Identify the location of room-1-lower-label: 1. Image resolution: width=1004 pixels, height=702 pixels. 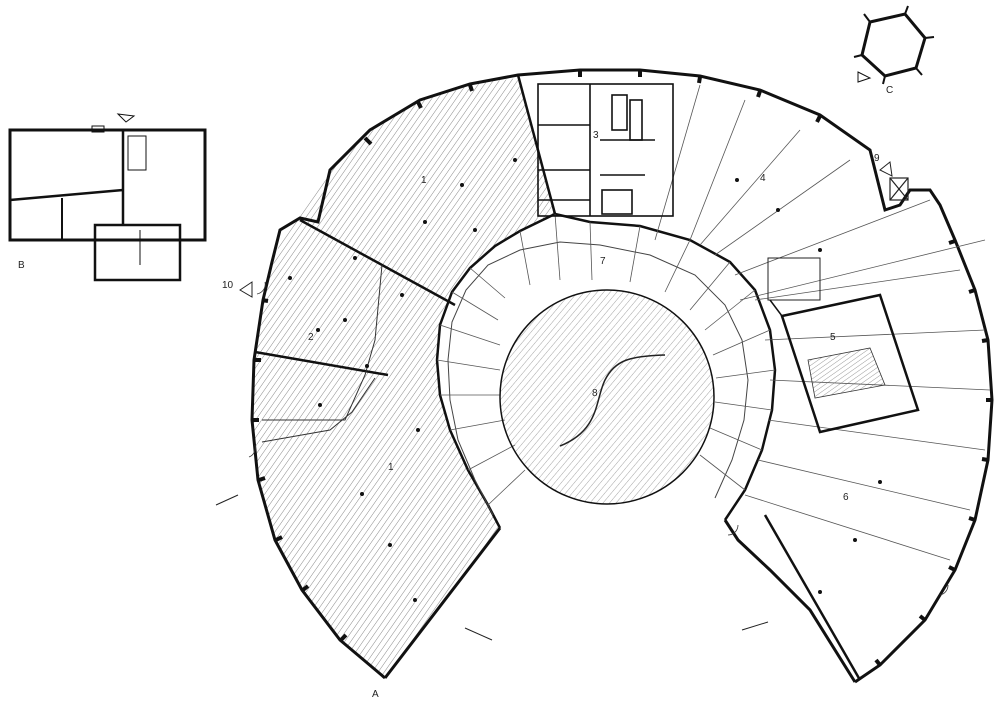
(391, 467).